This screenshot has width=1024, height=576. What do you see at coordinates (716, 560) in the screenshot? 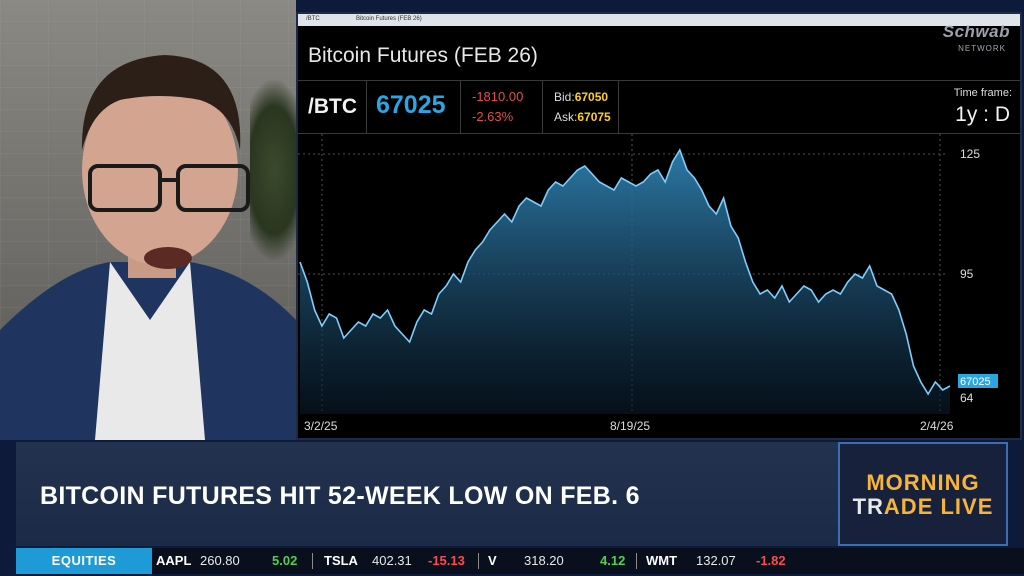
I see `ticker-price: 132.07` at bounding box center [716, 560].